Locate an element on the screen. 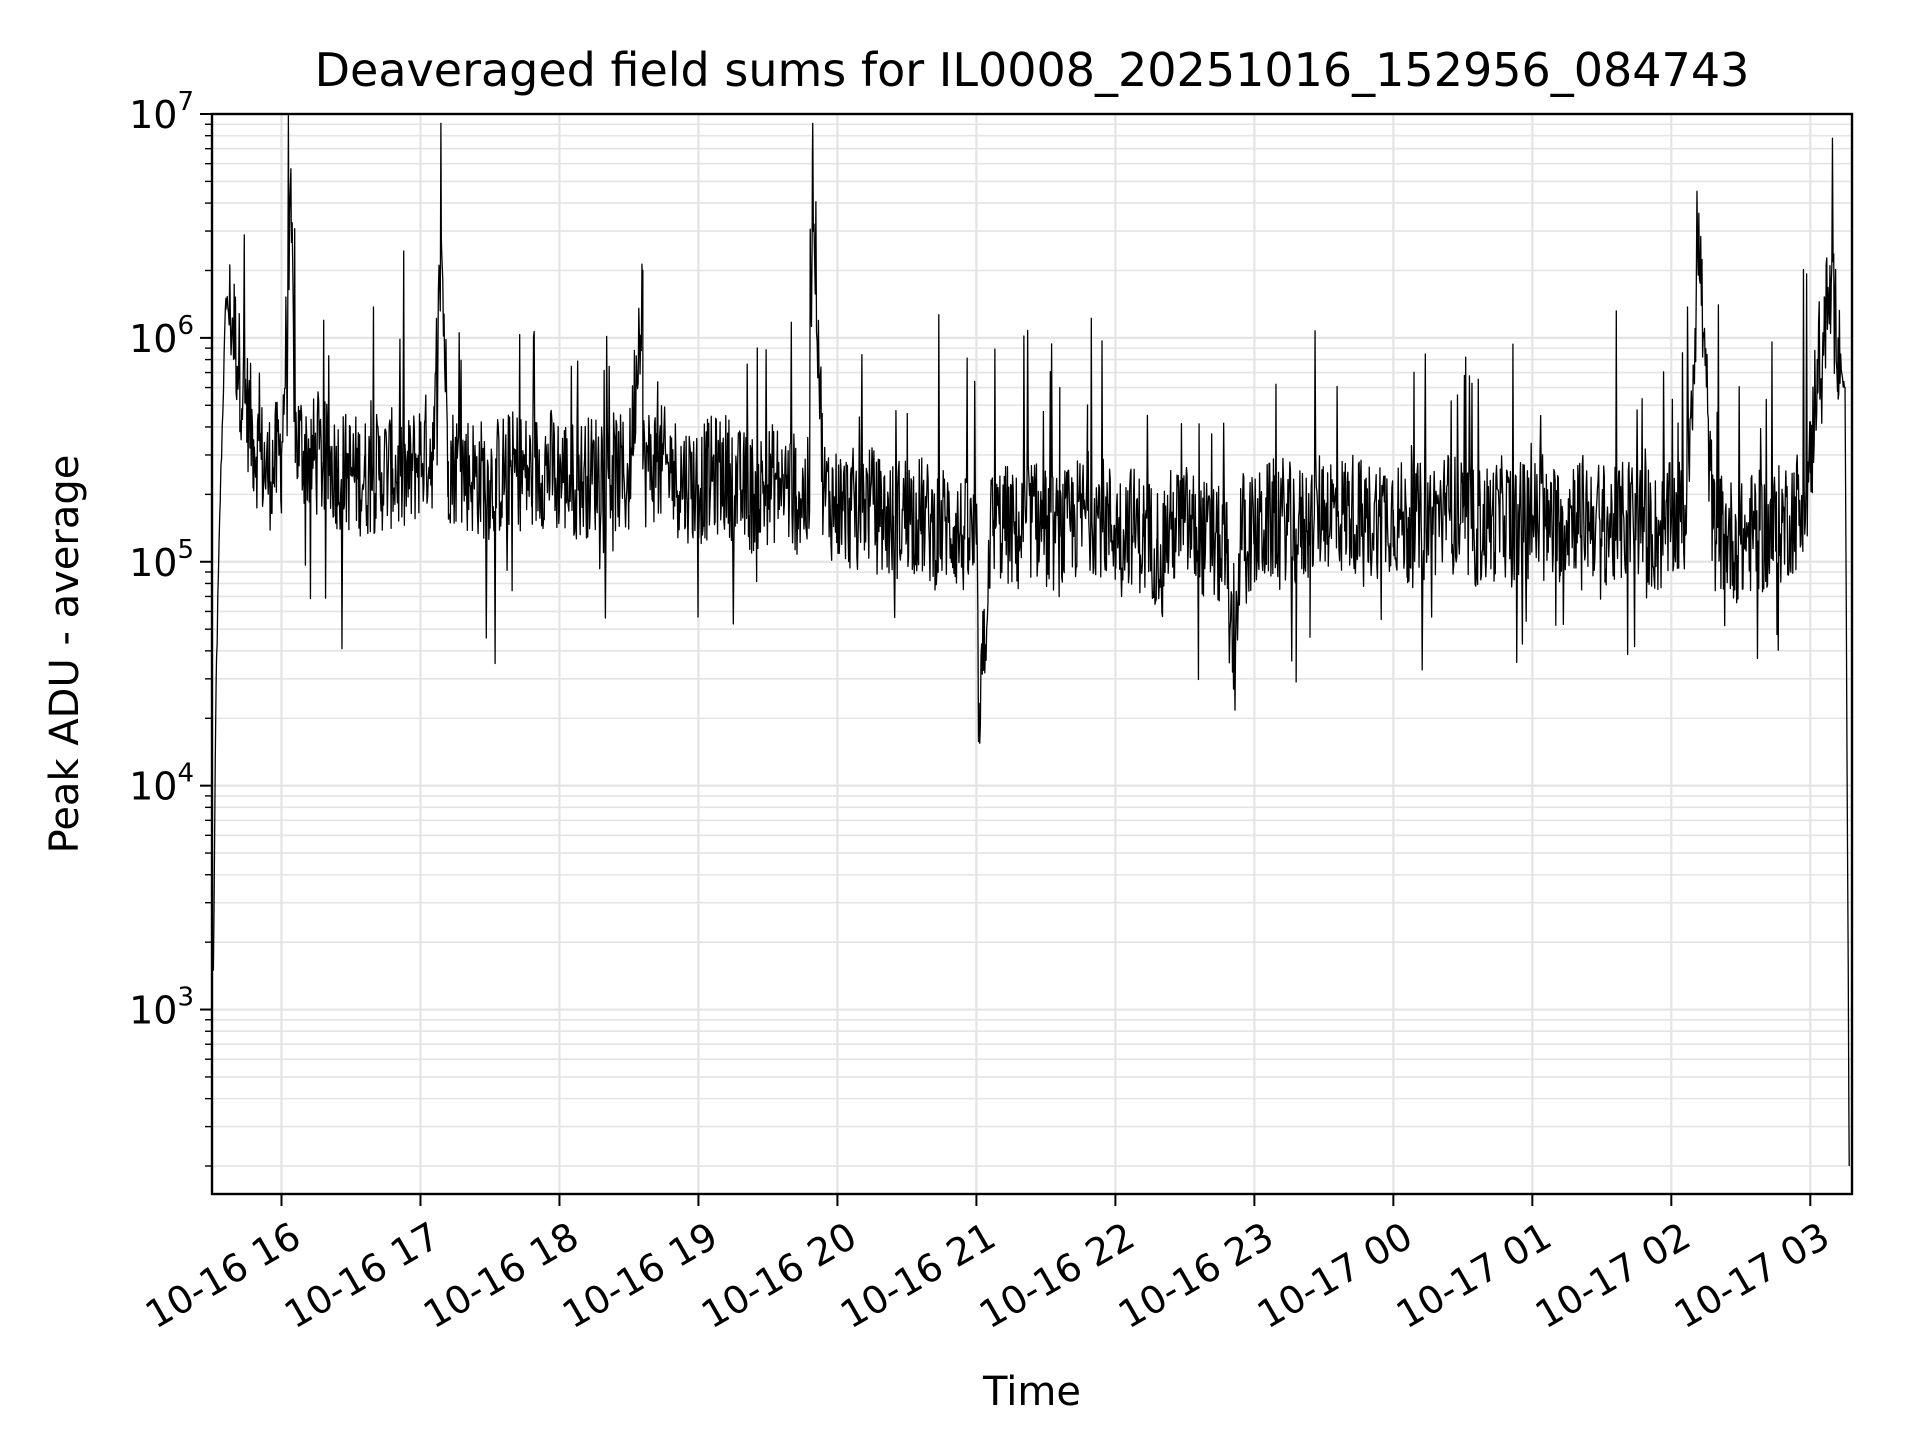 Image resolution: width=1920 pixels, height=1440 pixels. y-tick-label: 10⁷ is located at coordinates (161, 112).